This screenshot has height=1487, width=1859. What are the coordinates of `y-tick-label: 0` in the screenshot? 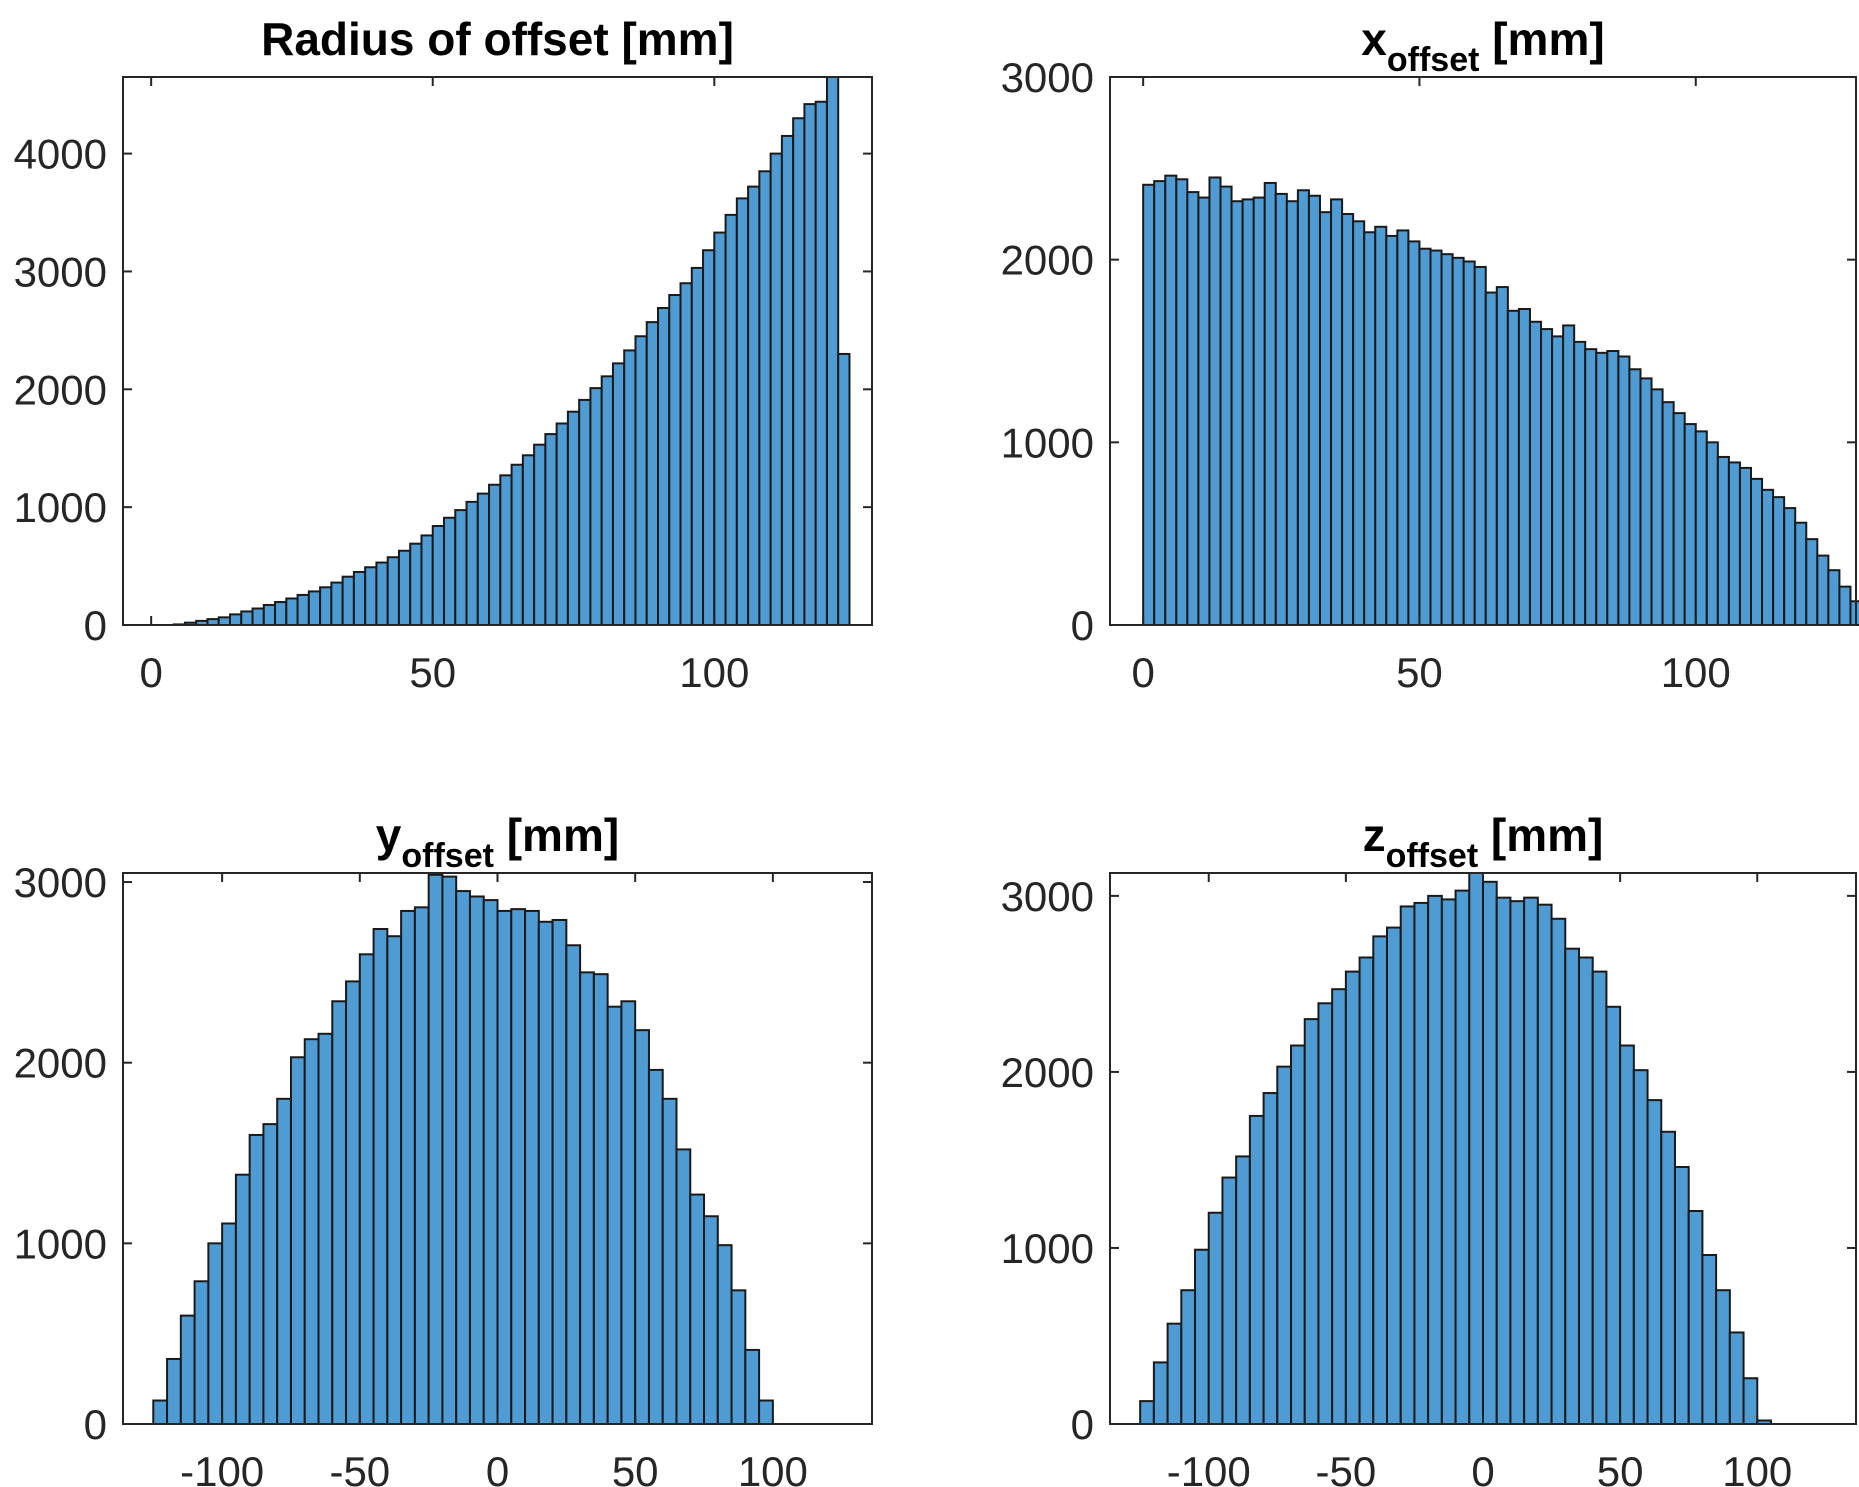 It's located at (95, 1424).